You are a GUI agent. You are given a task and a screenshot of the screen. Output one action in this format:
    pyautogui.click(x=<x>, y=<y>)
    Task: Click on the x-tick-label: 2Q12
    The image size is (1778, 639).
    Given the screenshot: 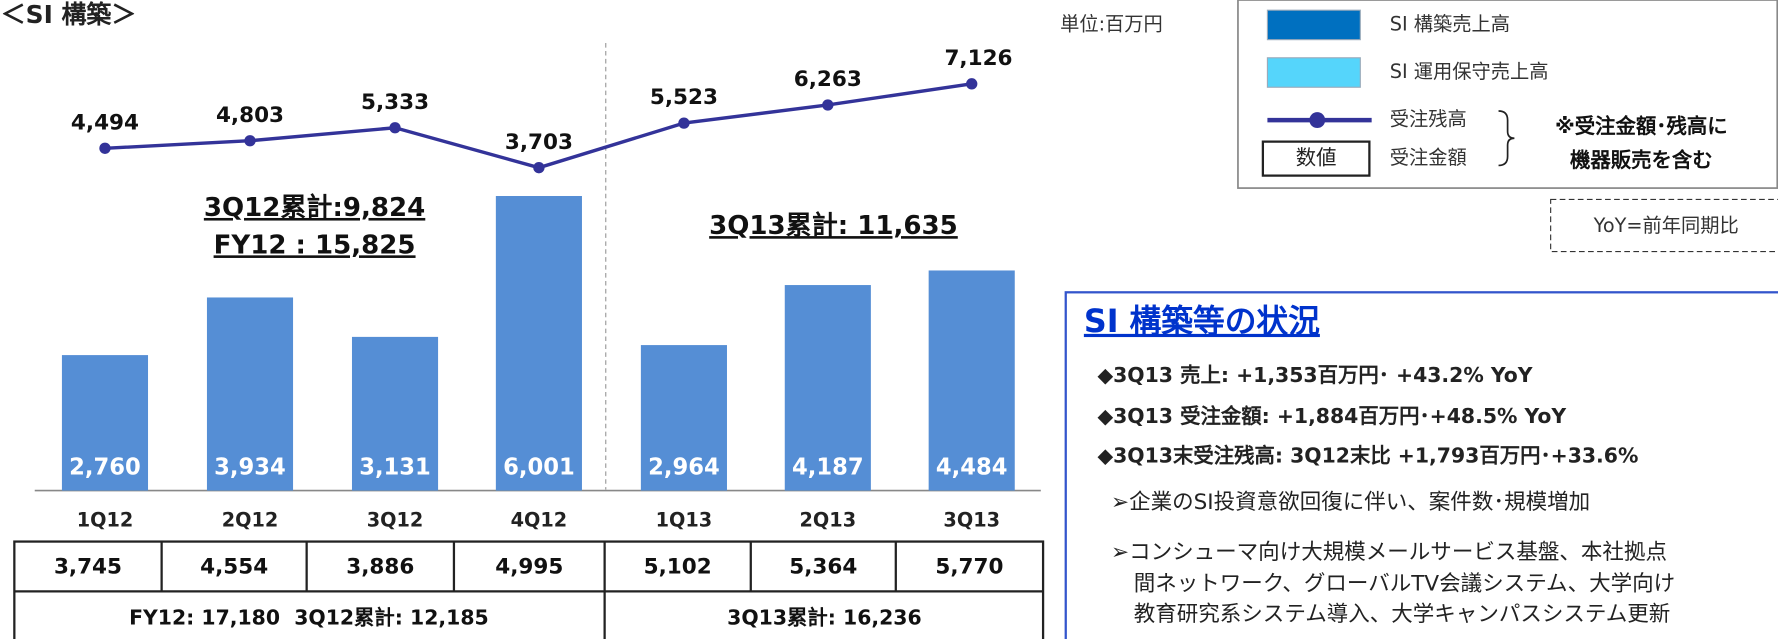 What is the action you would take?
    pyautogui.click(x=250, y=520)
    